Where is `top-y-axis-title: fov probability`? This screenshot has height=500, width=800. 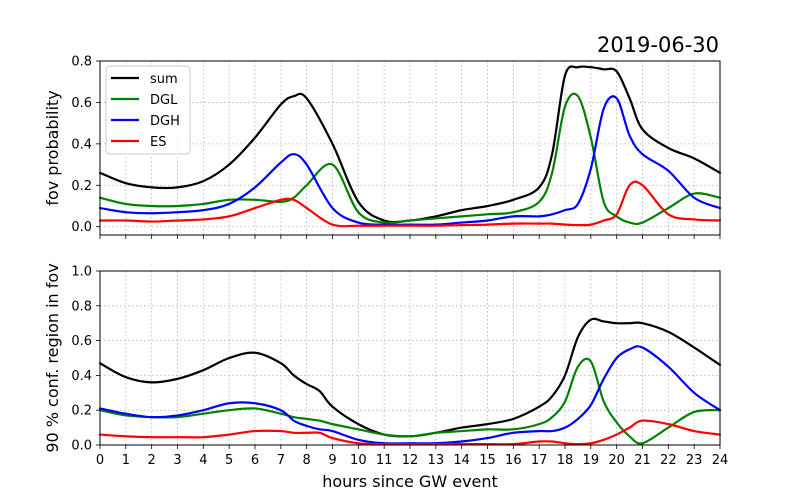 top-y-axis-title: fov probability is located at coordinates (52, 147).